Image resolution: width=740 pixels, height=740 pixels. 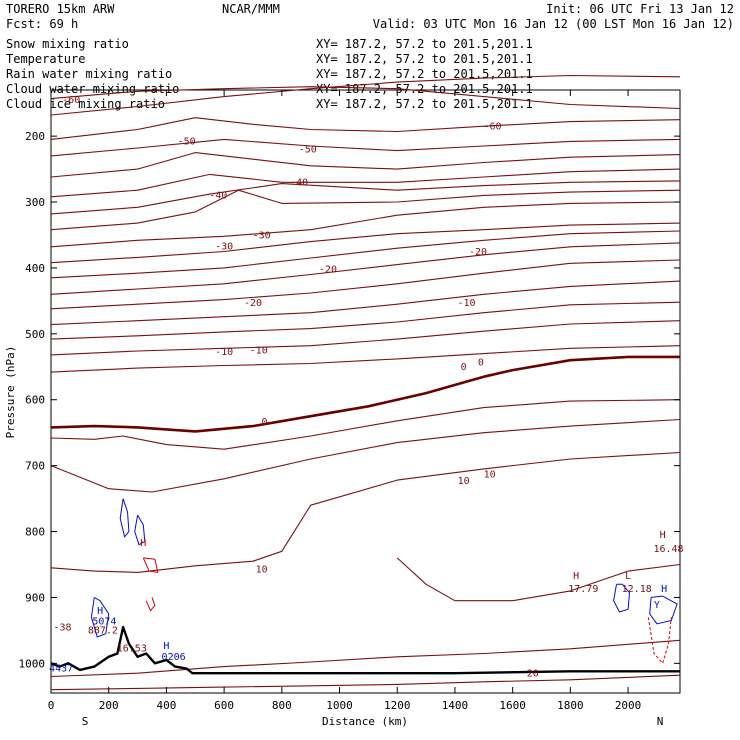 What do you see at coordinates (253, 303) in the screenshot?
I see `contour-label-10: -20` at bounding box center [253, 303].